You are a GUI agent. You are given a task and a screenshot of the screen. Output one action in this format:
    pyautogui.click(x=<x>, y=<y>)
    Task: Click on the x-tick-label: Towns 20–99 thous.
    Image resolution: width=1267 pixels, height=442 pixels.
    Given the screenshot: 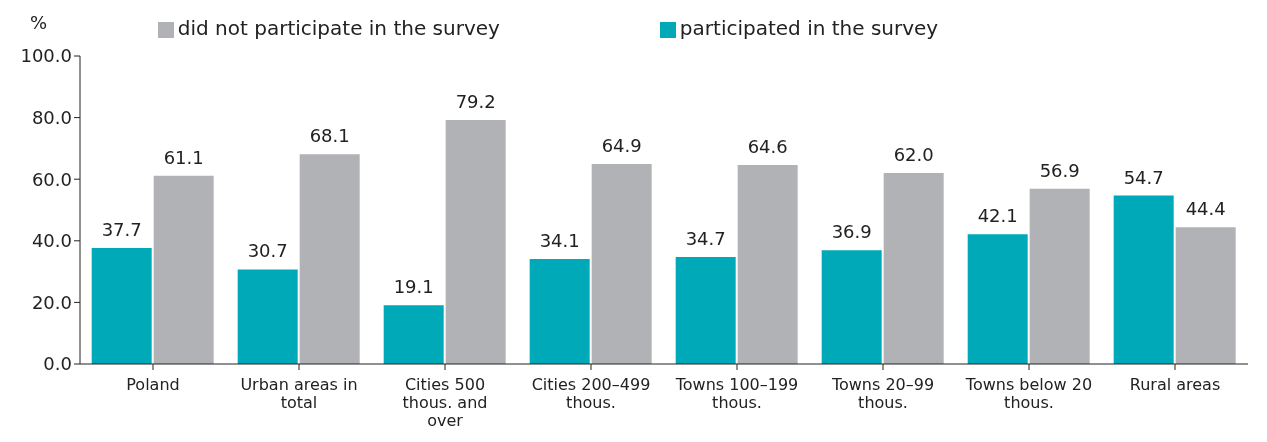 What is the action you would take?
    pyautogui.click(x=882, y=393)
    